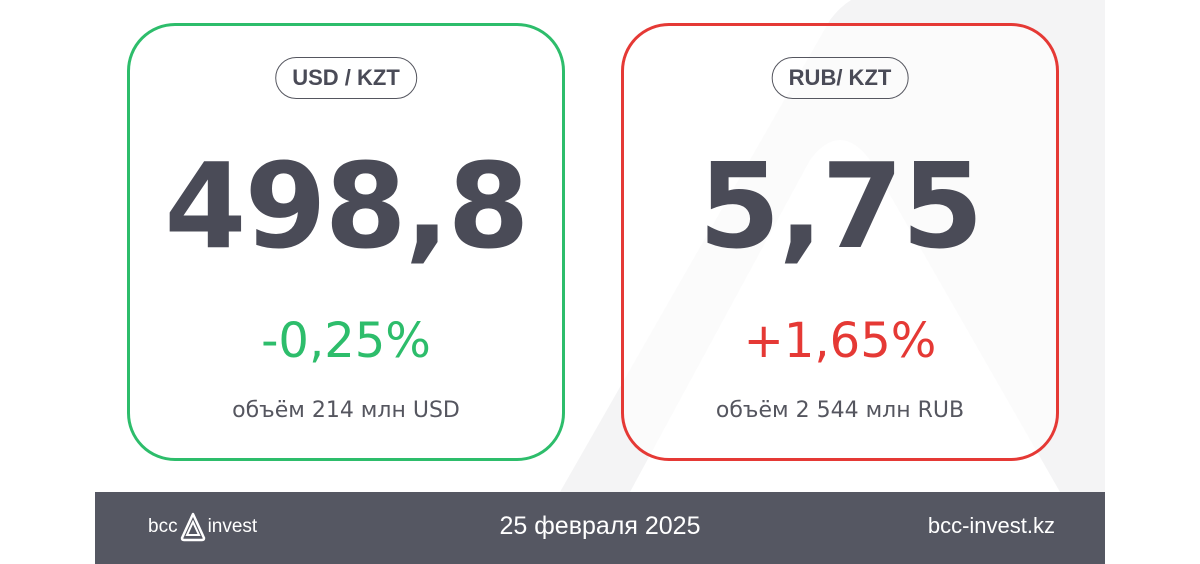  What do you see at coordinates (840, 410) in the screenshot?
I see `trade-volume: объём 2 544 млн RUB` at bounding box center [840, 410].